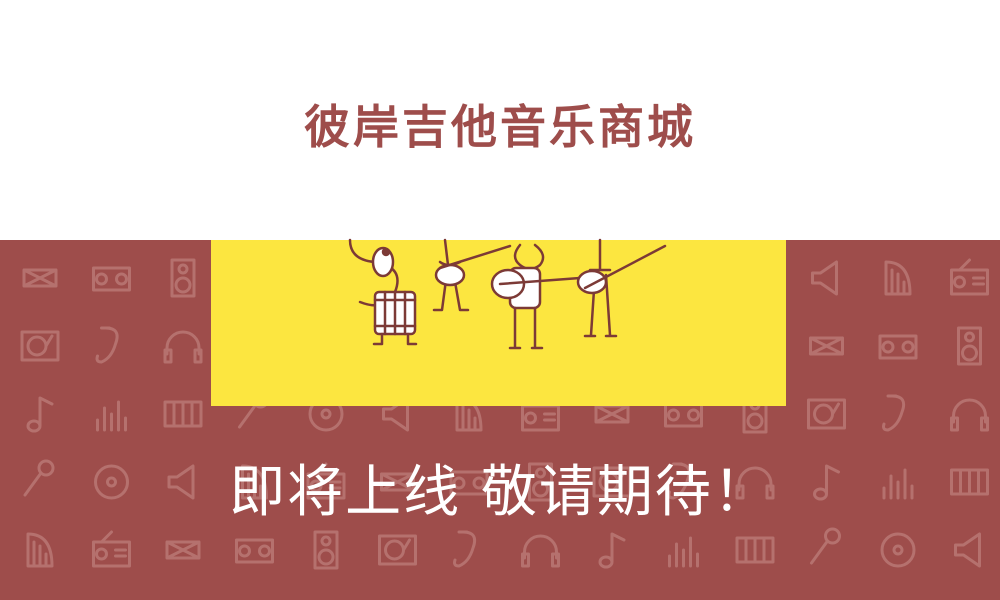 Image resolution: width=1000 pixels, height=600 pixels. Describe the element at coordinates (383, 292) in the screenshot. I see `drummer-figure` at that location.